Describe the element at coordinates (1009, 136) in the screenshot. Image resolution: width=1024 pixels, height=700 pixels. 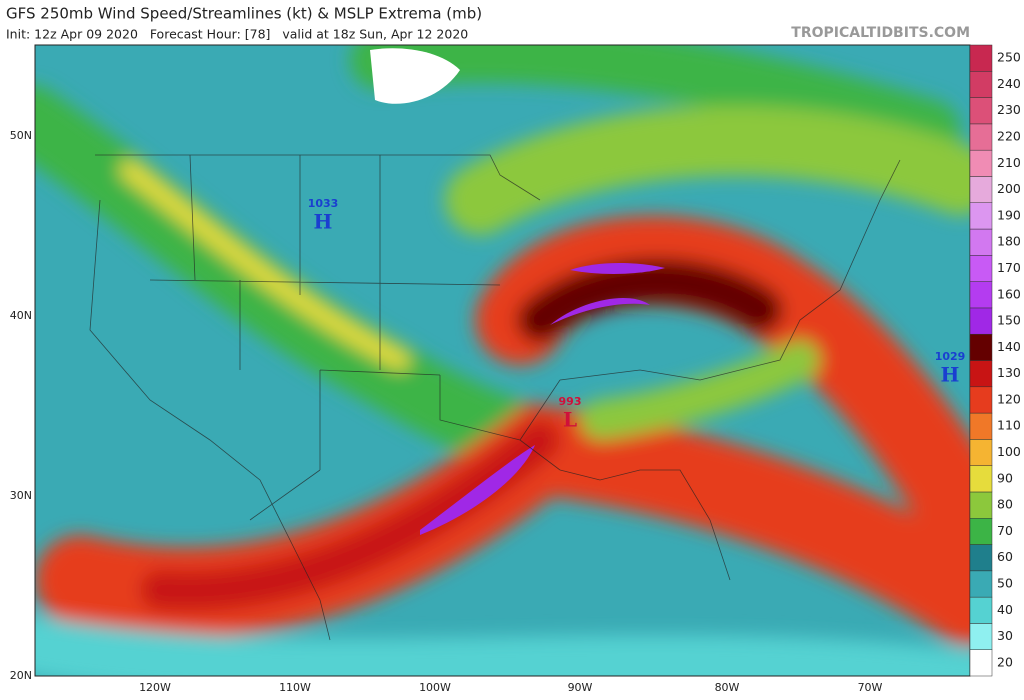
I see `colorbar-label: 220` at that location.